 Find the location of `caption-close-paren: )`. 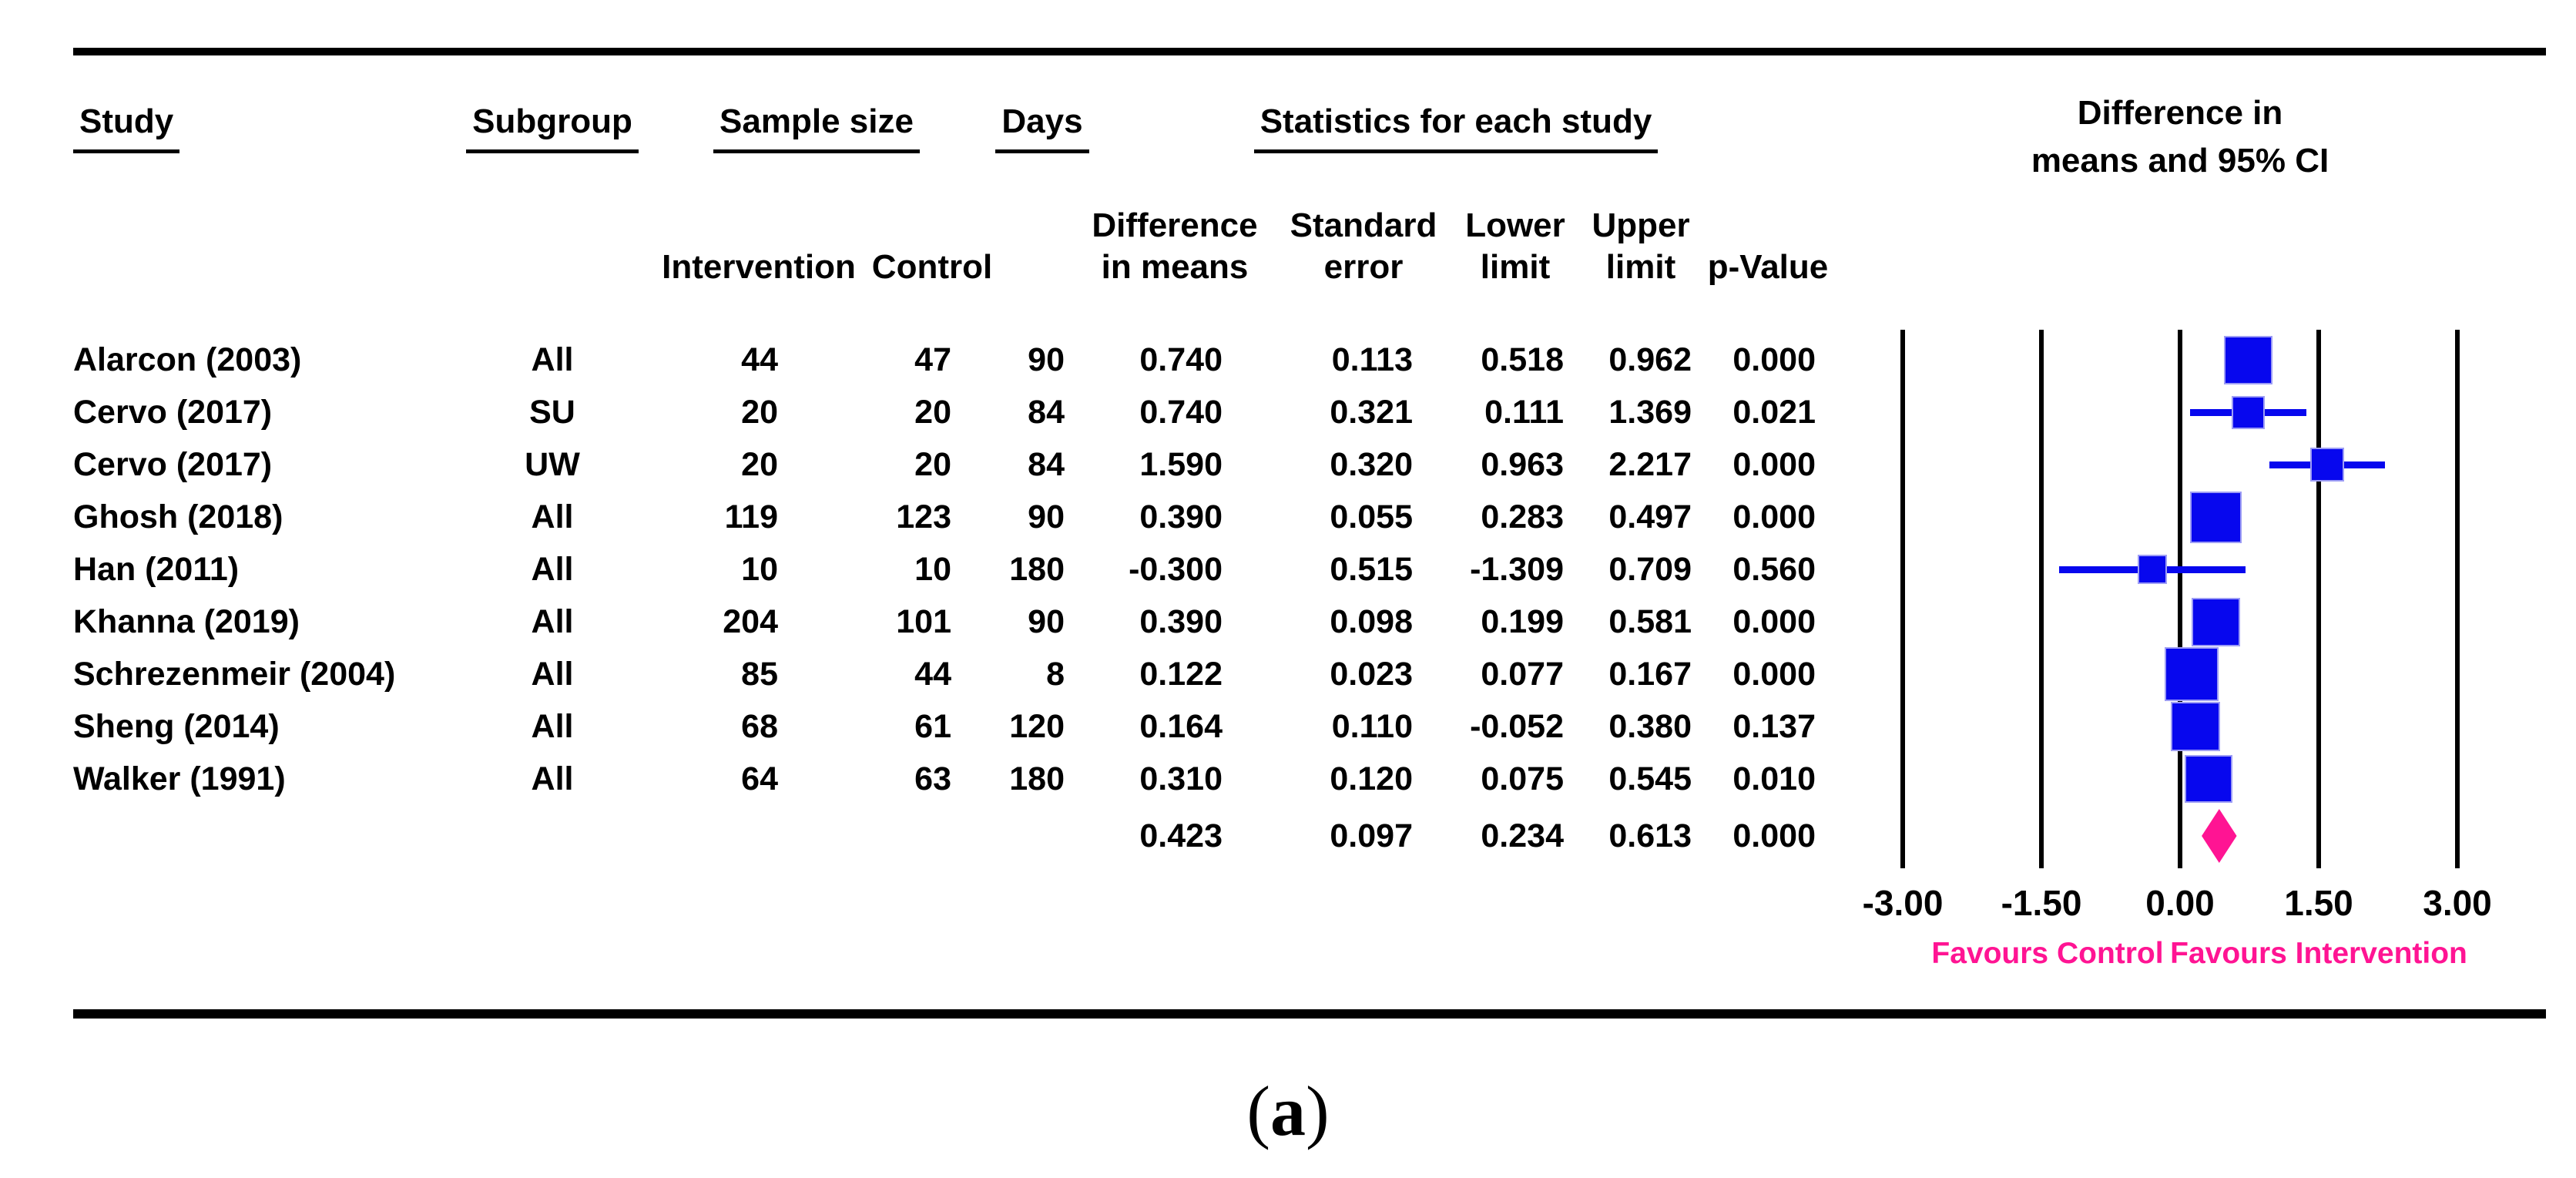

caption-close-paren: ) is located at coordinates (1318, 1111).